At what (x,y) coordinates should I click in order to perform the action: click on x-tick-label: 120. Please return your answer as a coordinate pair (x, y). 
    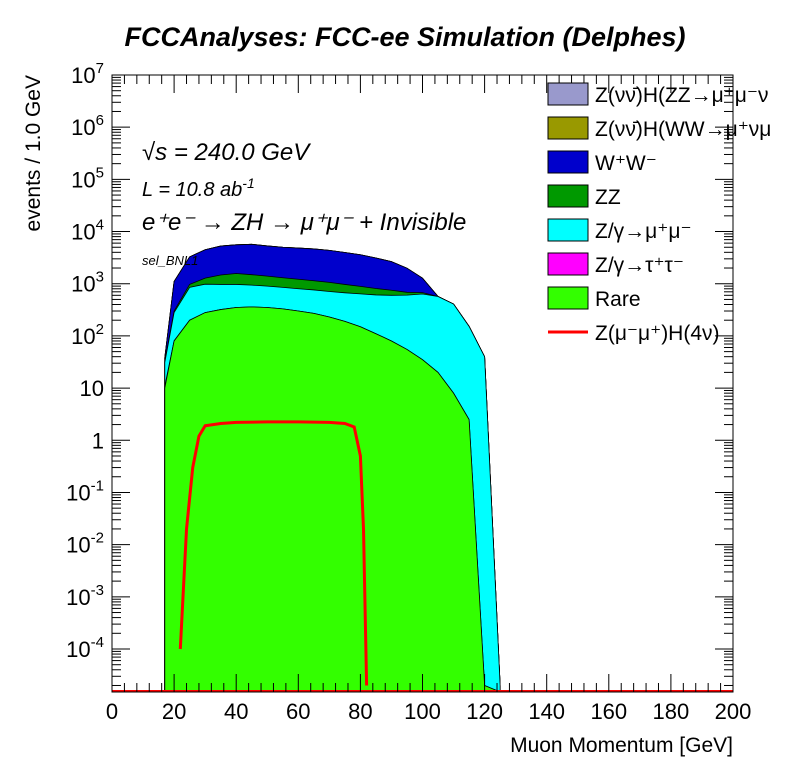
    Looking at the image, I should click on (484, 711).